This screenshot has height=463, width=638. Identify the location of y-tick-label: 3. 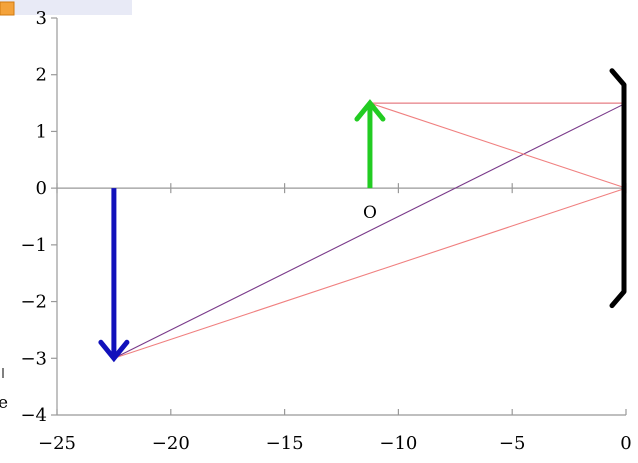
(41, 18).